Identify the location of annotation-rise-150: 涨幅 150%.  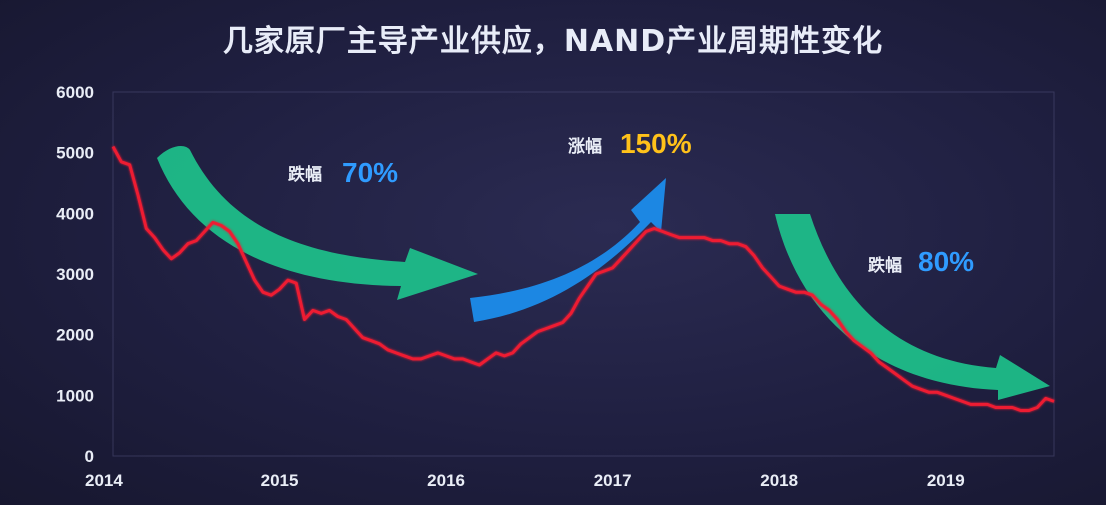
(630, 143).